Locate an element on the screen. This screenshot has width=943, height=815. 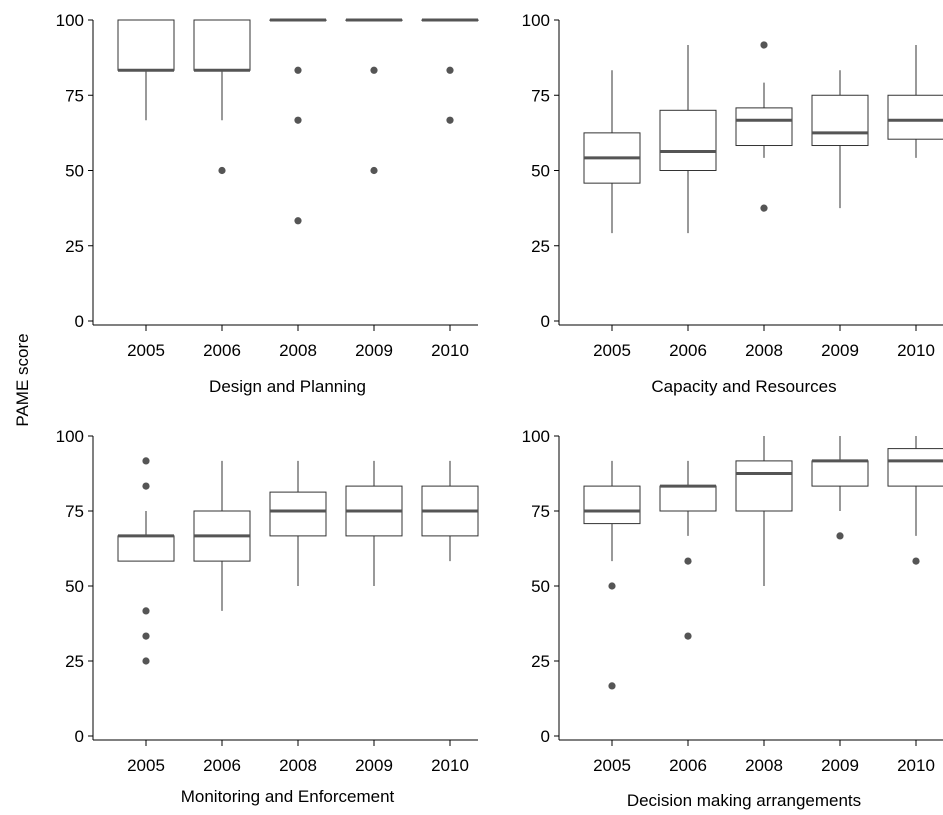
x-axis-label: Monitoring and Enforcement is located at coordinates (288, 796).